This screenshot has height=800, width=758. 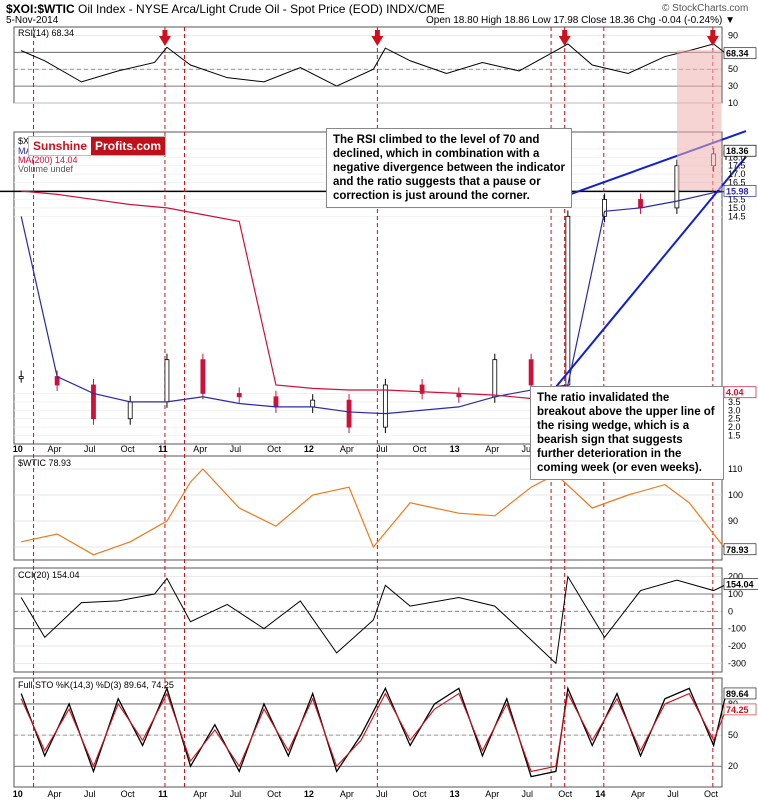 I want to click on y-tick-label: 0, so click(x=730, y=611).